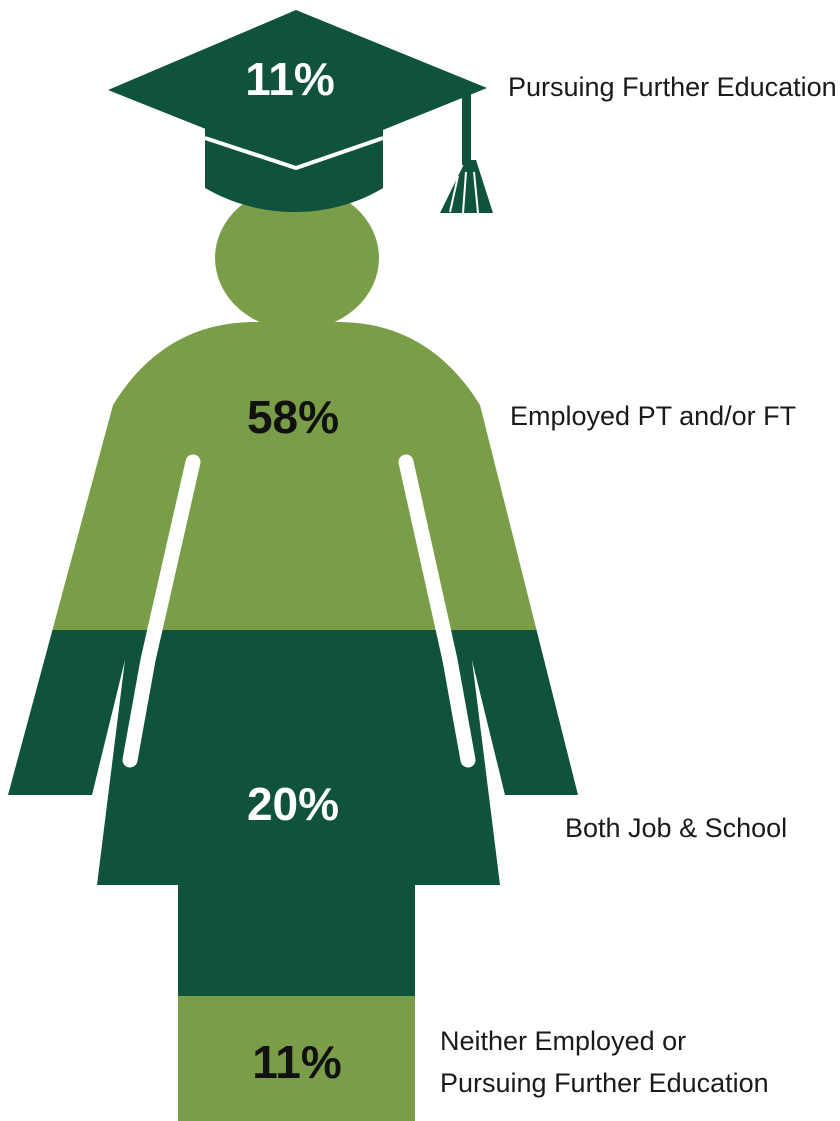 This screenshot has width=840, height=1121. I want to click on value-label-both: 20%, so click(293, 804).